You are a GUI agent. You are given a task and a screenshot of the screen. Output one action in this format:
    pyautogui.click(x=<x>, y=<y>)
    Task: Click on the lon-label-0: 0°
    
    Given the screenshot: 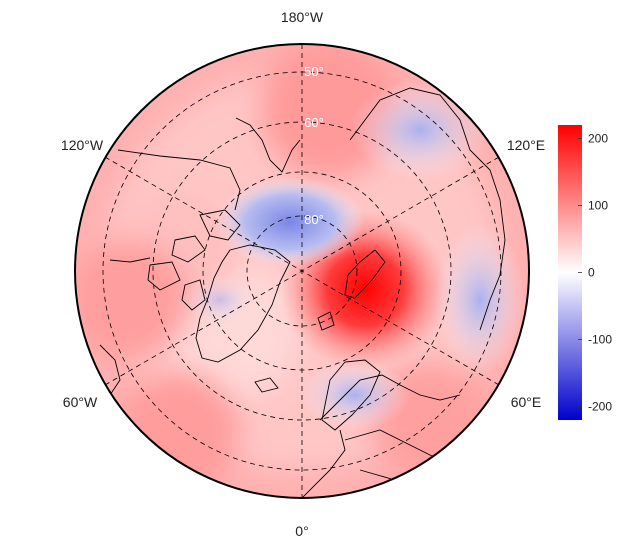 What is the action you would take?
    pyautogui.click(x=301, y=531)
    